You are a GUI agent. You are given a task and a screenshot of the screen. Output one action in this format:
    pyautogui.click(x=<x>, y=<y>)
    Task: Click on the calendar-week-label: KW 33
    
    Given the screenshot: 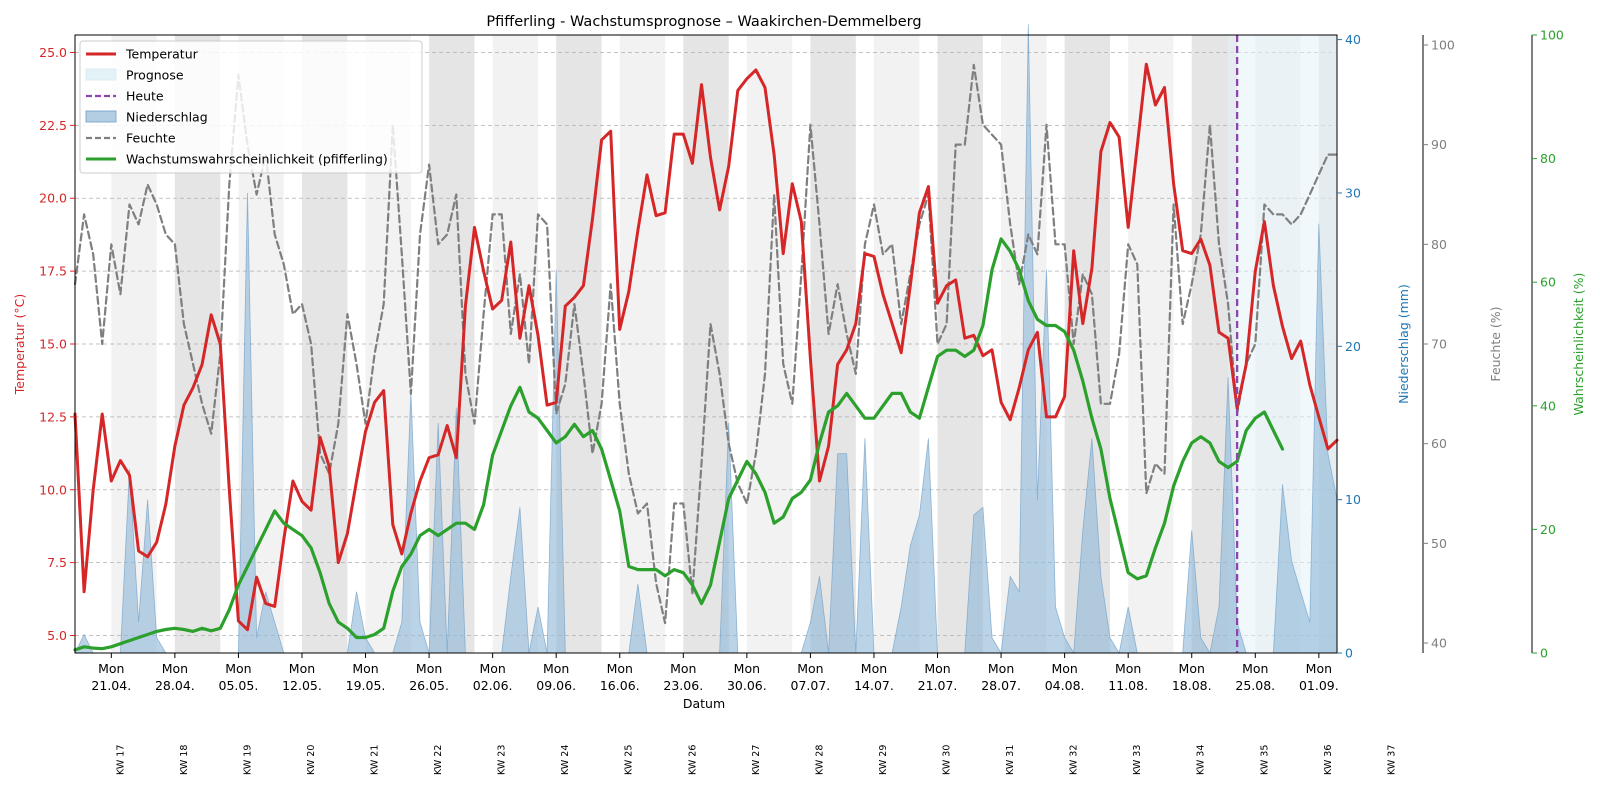 What is the action you would take?
    pyautogui.click(x=1137, y=760)
    